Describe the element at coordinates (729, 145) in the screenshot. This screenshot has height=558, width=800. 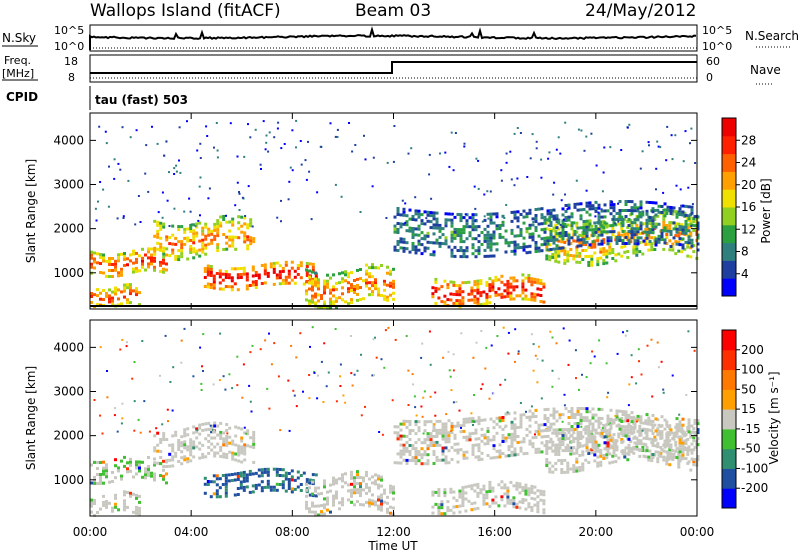
I see `colorbar-segment` at that location.